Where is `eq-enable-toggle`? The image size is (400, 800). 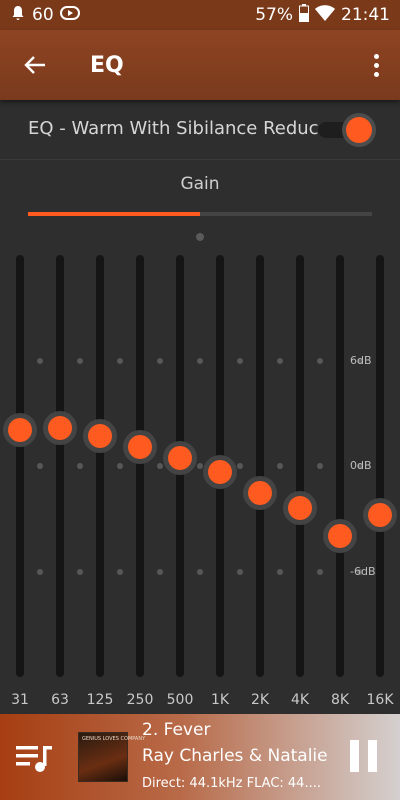 eq-enable-toggle is located at coordinates (346, 130).